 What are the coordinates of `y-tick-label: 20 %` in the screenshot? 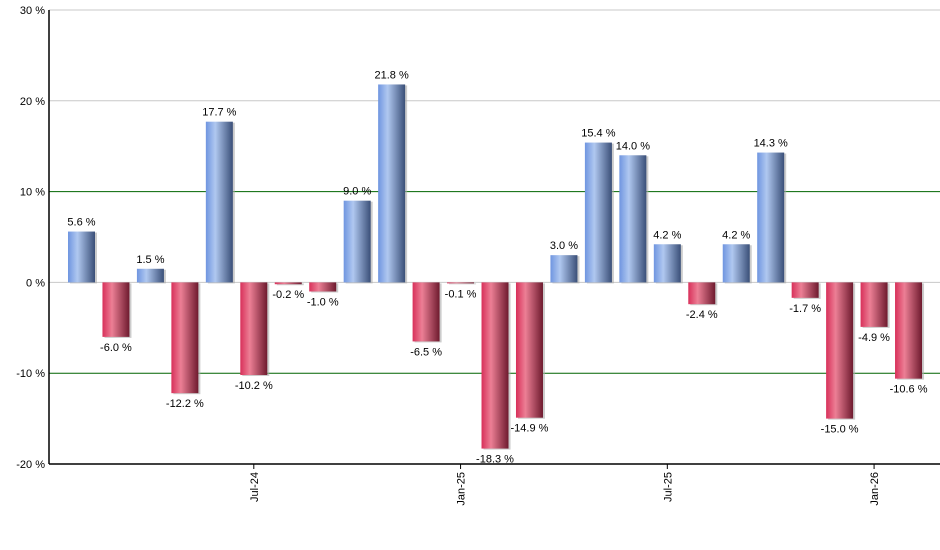 It's located at (32, 102).